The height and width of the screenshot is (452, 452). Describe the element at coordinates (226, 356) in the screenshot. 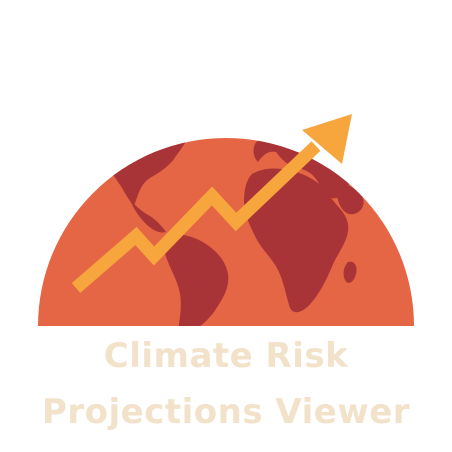

I see `app-title-line-1: Climate Risk` at that location.